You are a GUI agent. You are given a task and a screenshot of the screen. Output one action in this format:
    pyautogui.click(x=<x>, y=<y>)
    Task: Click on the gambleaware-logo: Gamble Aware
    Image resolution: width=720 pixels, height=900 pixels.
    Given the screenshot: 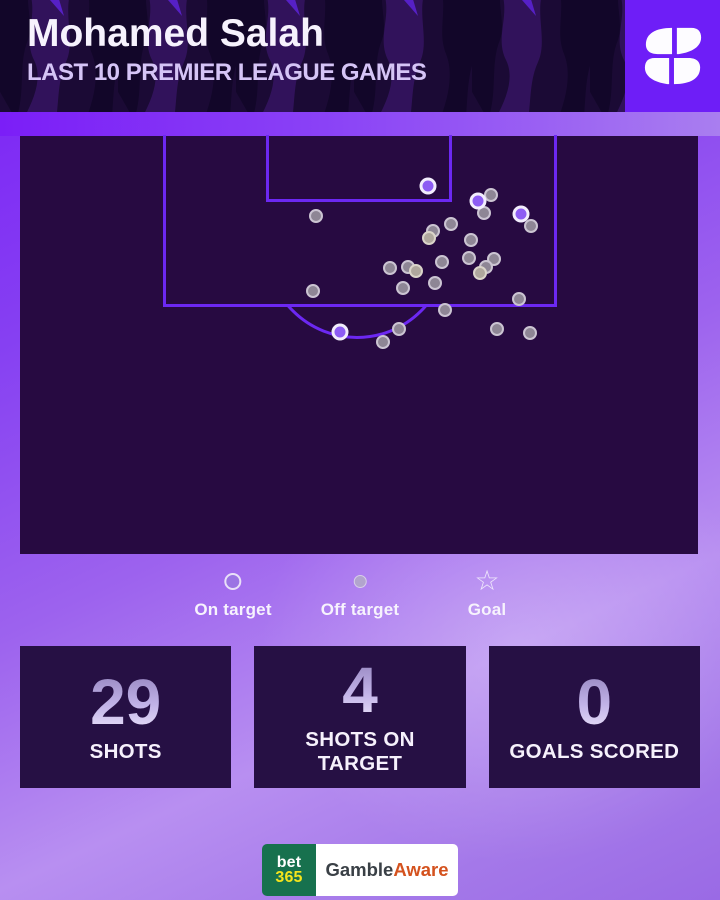 What is the action you would take?
    pyautogui.click(x=387, y=870)
    